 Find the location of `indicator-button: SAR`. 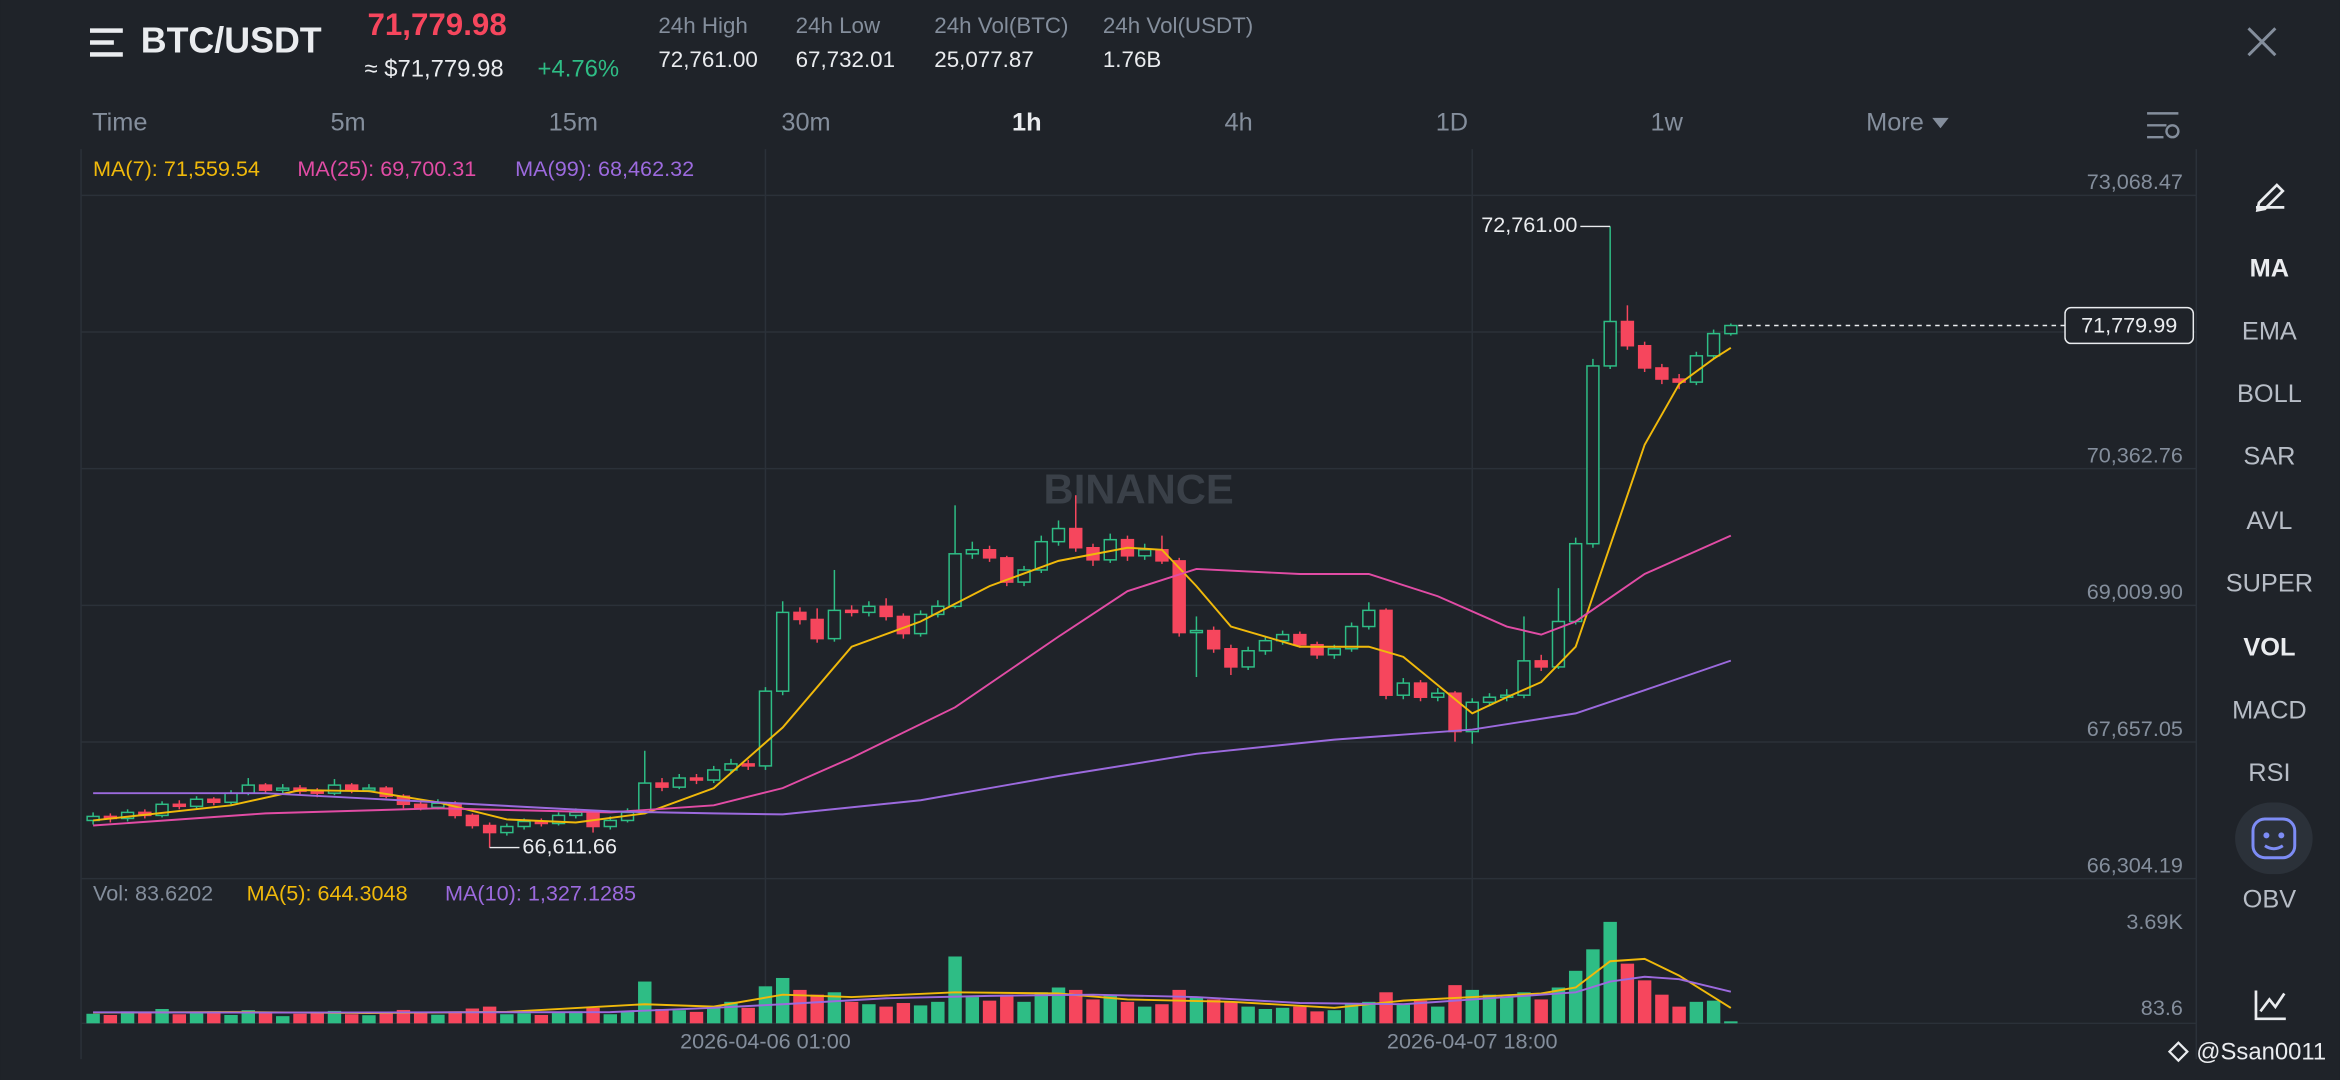

indicator-button: SAR is located at coordinates (2269, 457).